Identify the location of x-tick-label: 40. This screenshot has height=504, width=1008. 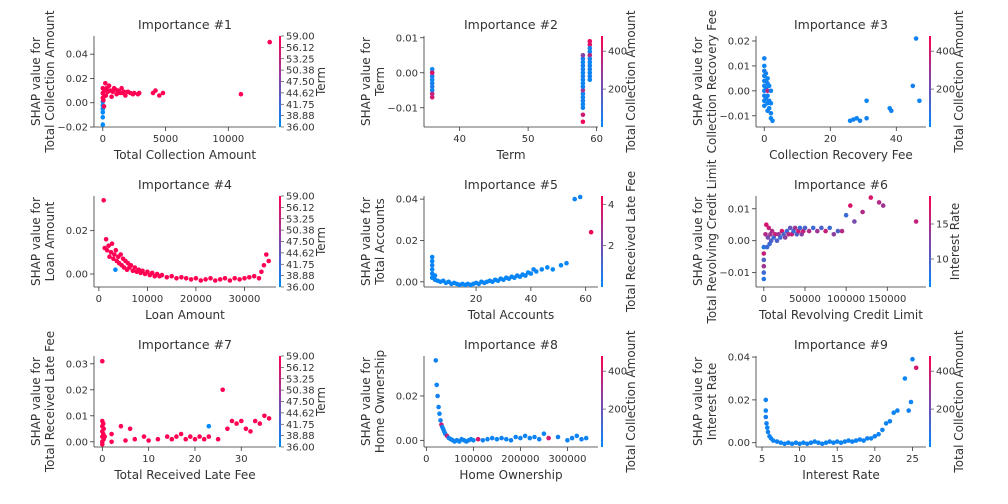
(459, 139).